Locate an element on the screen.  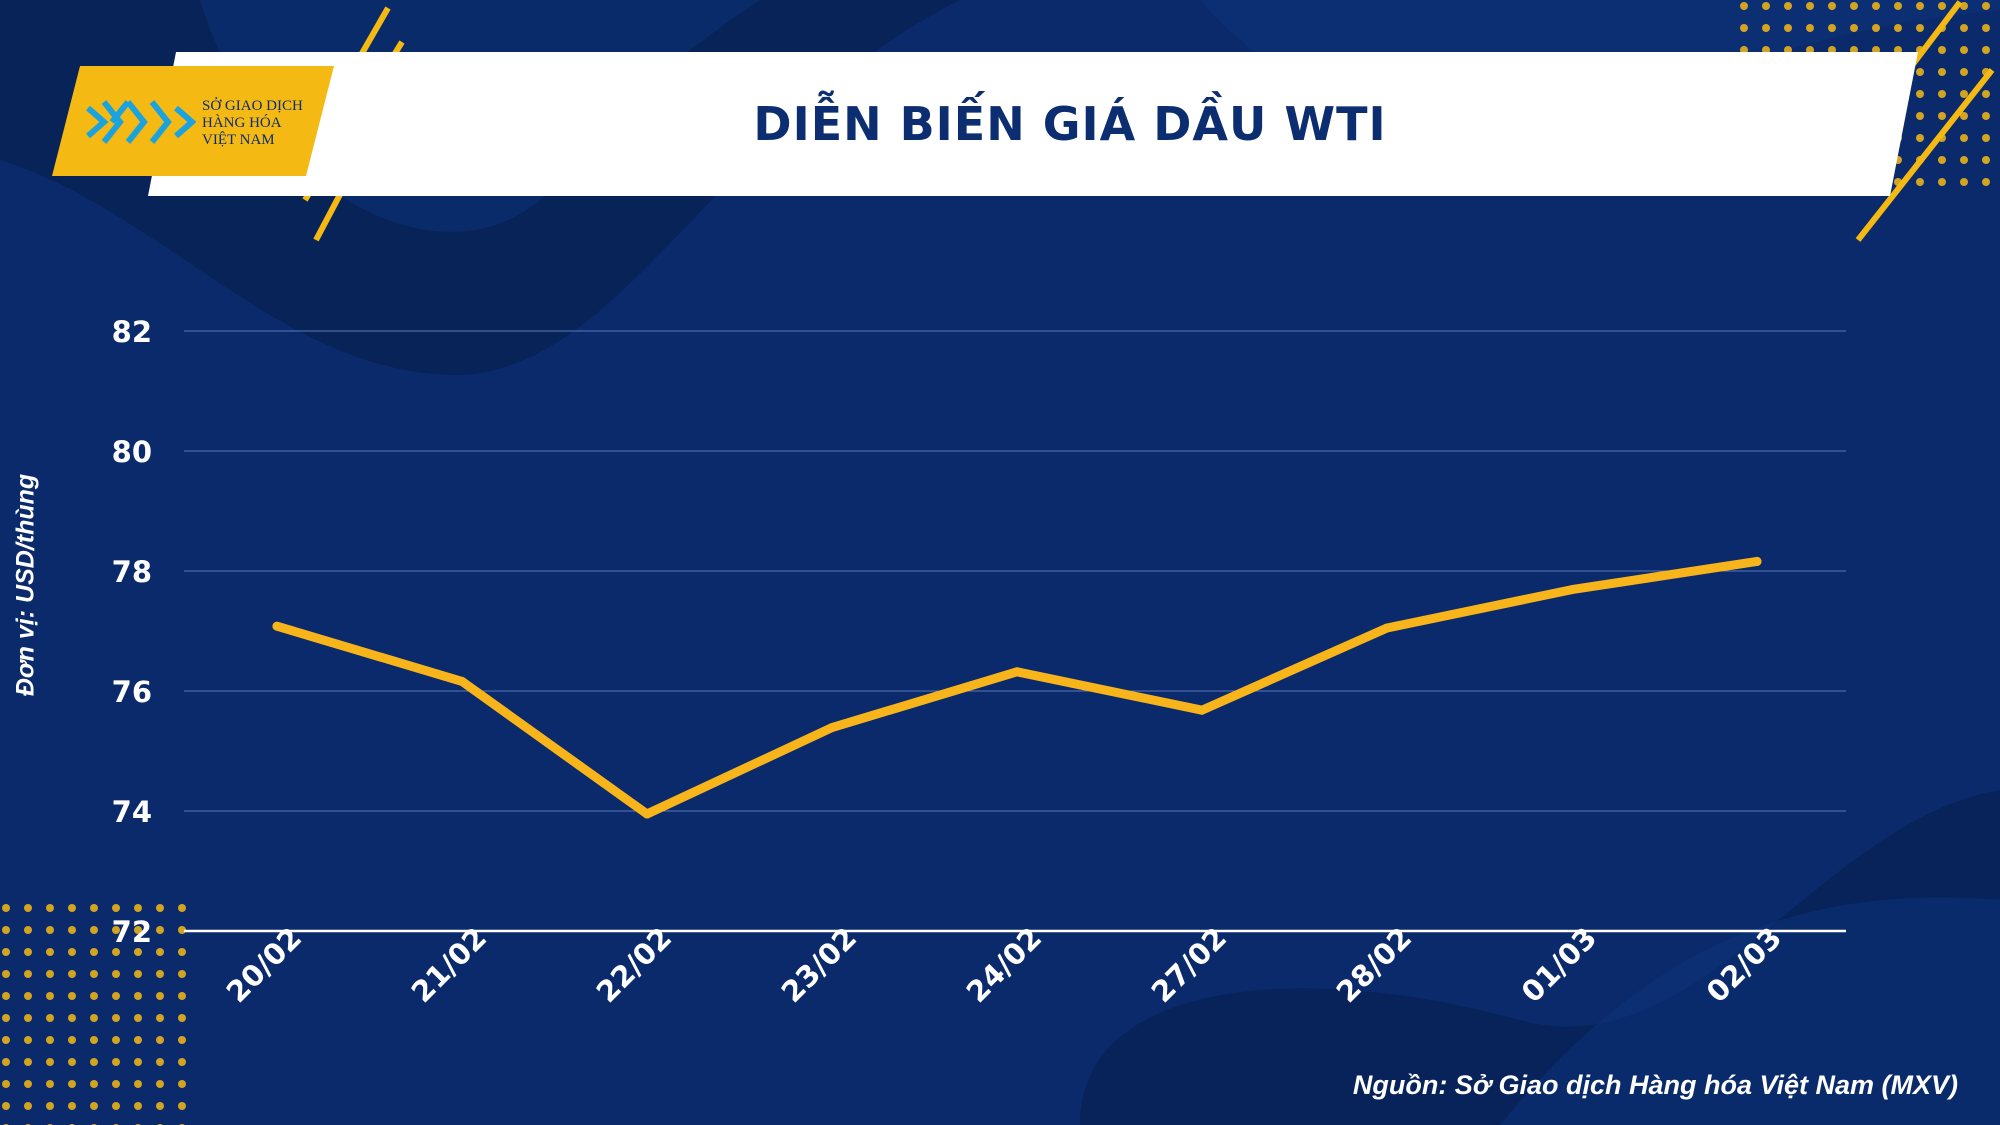
y-axis-ticks: 72 74 76 78 80 82 is located at coordinates (132, 632).